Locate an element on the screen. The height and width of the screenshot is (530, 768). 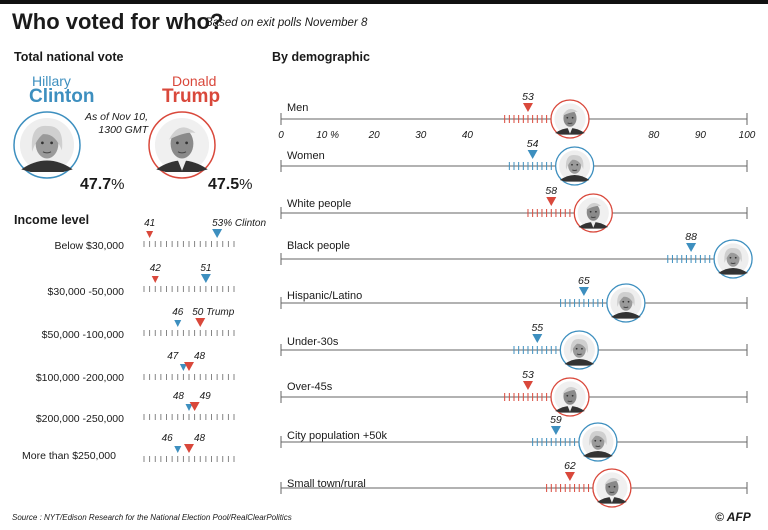
demo-scale-label: 80 is located at coordinates (654, 135).